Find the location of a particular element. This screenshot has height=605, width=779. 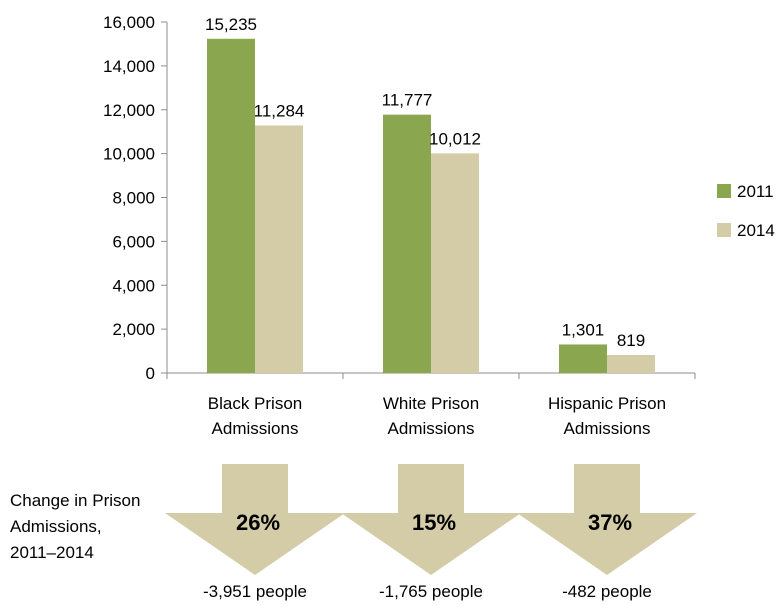

category-label: Hispanic Prison is located at coordinates (607, 403).